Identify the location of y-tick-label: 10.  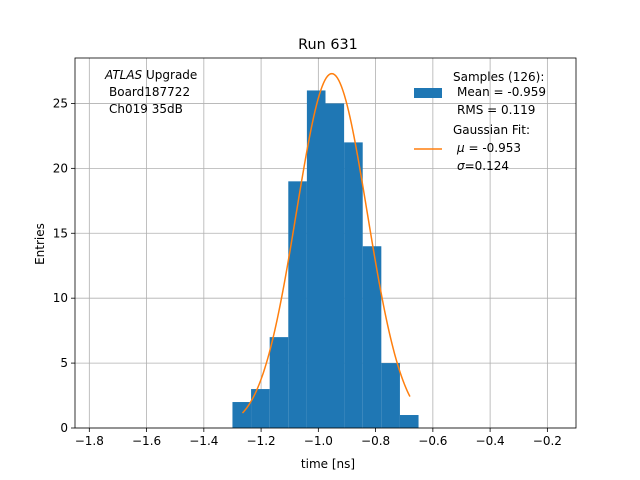
(60, 298).